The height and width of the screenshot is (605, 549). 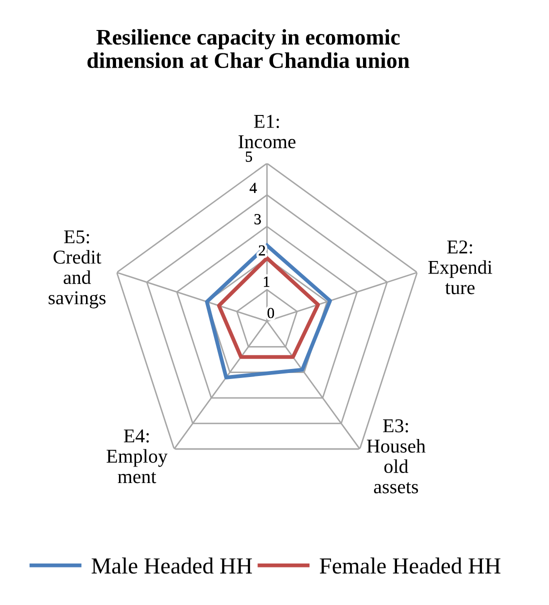 I want to click on spoke-label: E5: Credit and savings, so click(x=77, y=269).